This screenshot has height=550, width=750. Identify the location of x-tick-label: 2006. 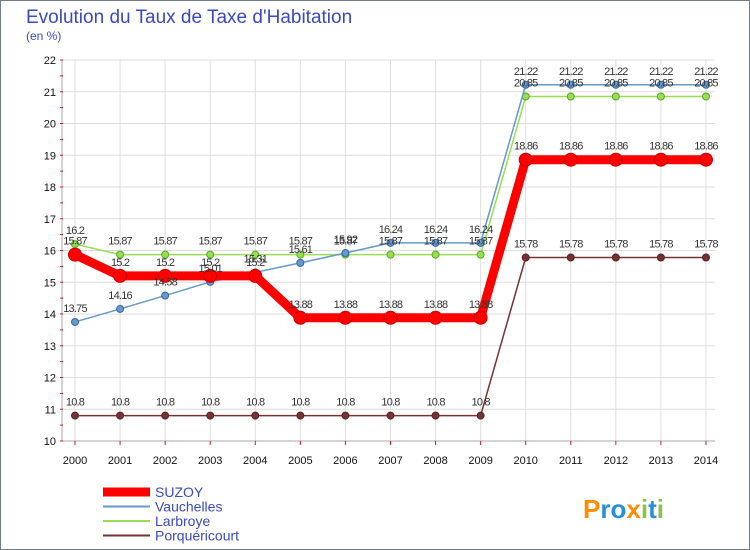
(345, 461).